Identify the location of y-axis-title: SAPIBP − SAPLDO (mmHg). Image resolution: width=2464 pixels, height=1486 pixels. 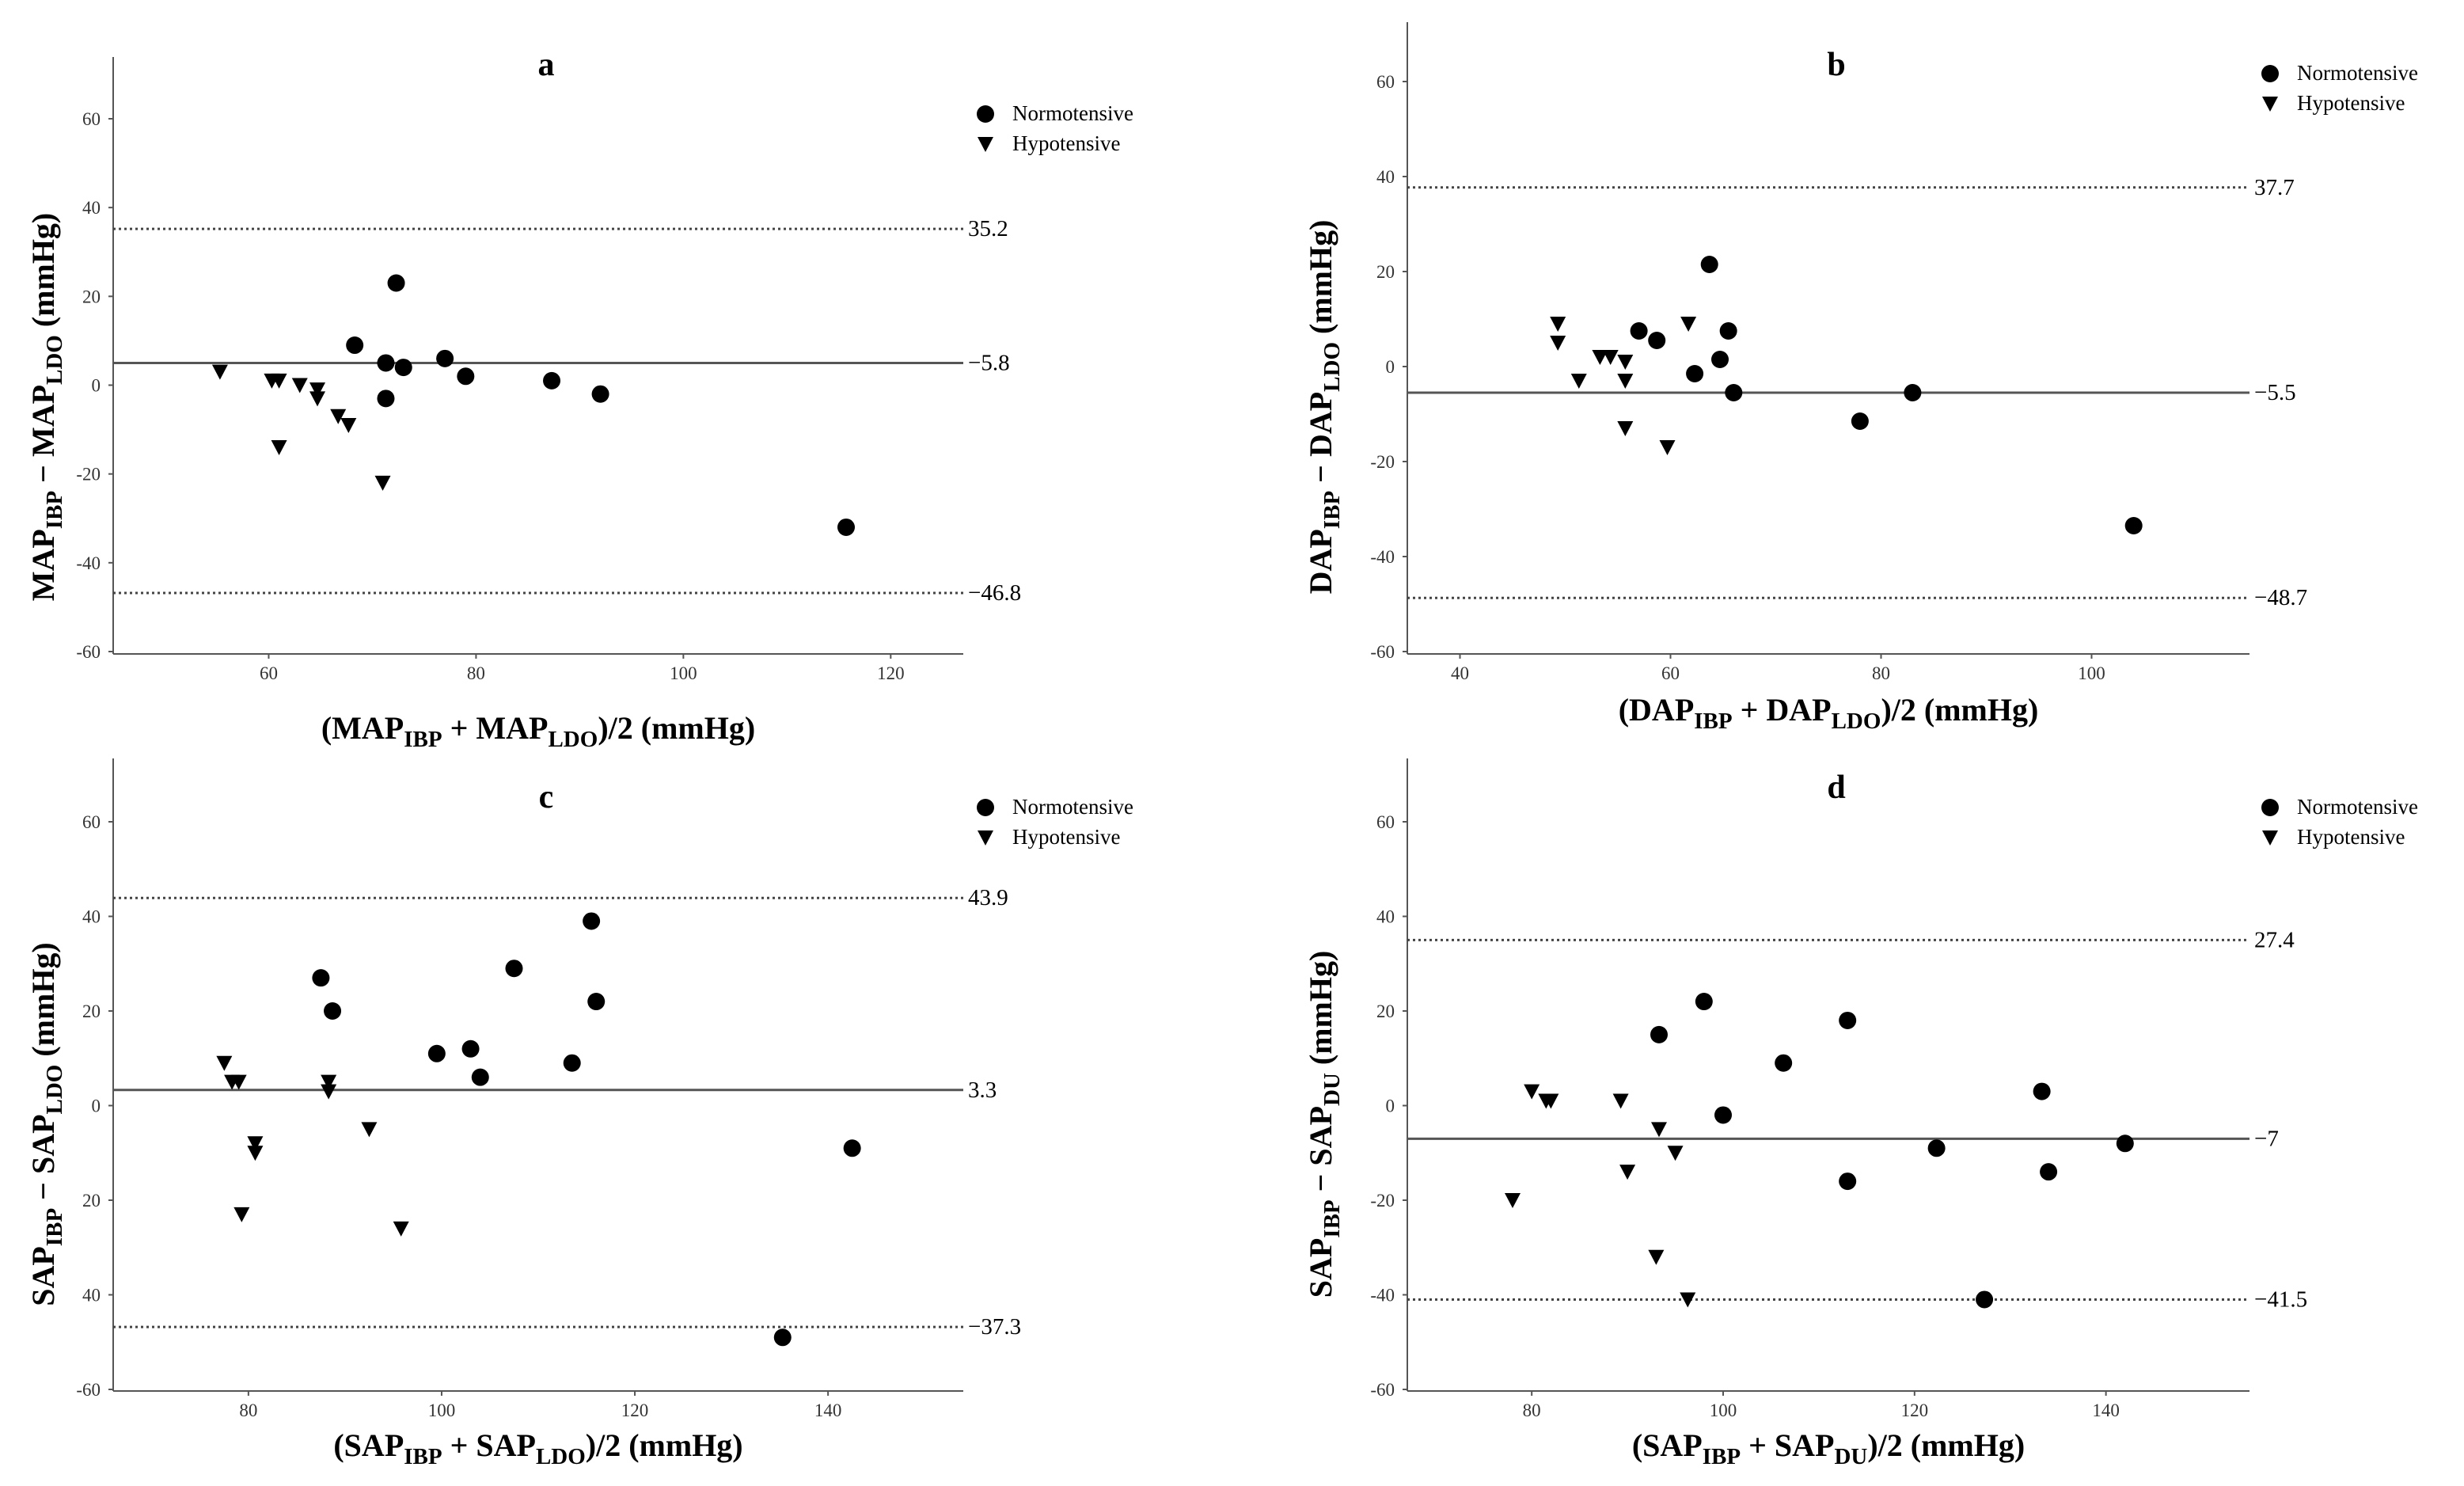
(46, 1124).